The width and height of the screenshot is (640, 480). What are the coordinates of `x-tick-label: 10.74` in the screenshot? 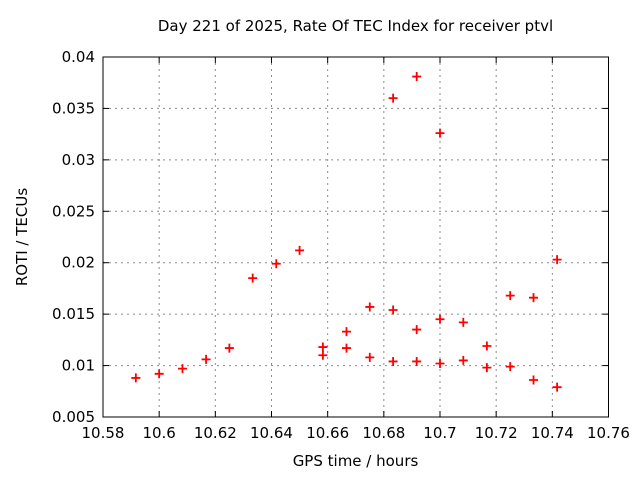 It's located at (552, 433).